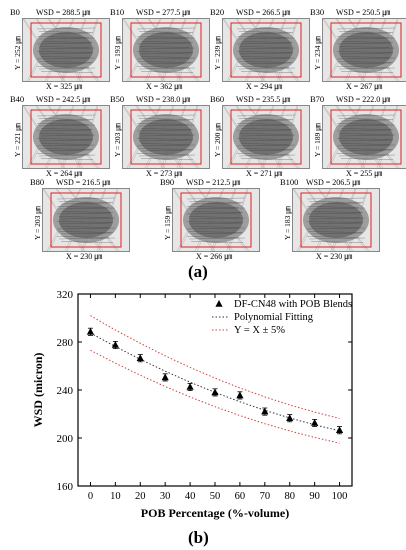 The height and width of the screenshot is (550, 406). Describe the element at coordinates (274, 317) in the screenshot. I see `legend-label: Polynomial Fitting` at that location.